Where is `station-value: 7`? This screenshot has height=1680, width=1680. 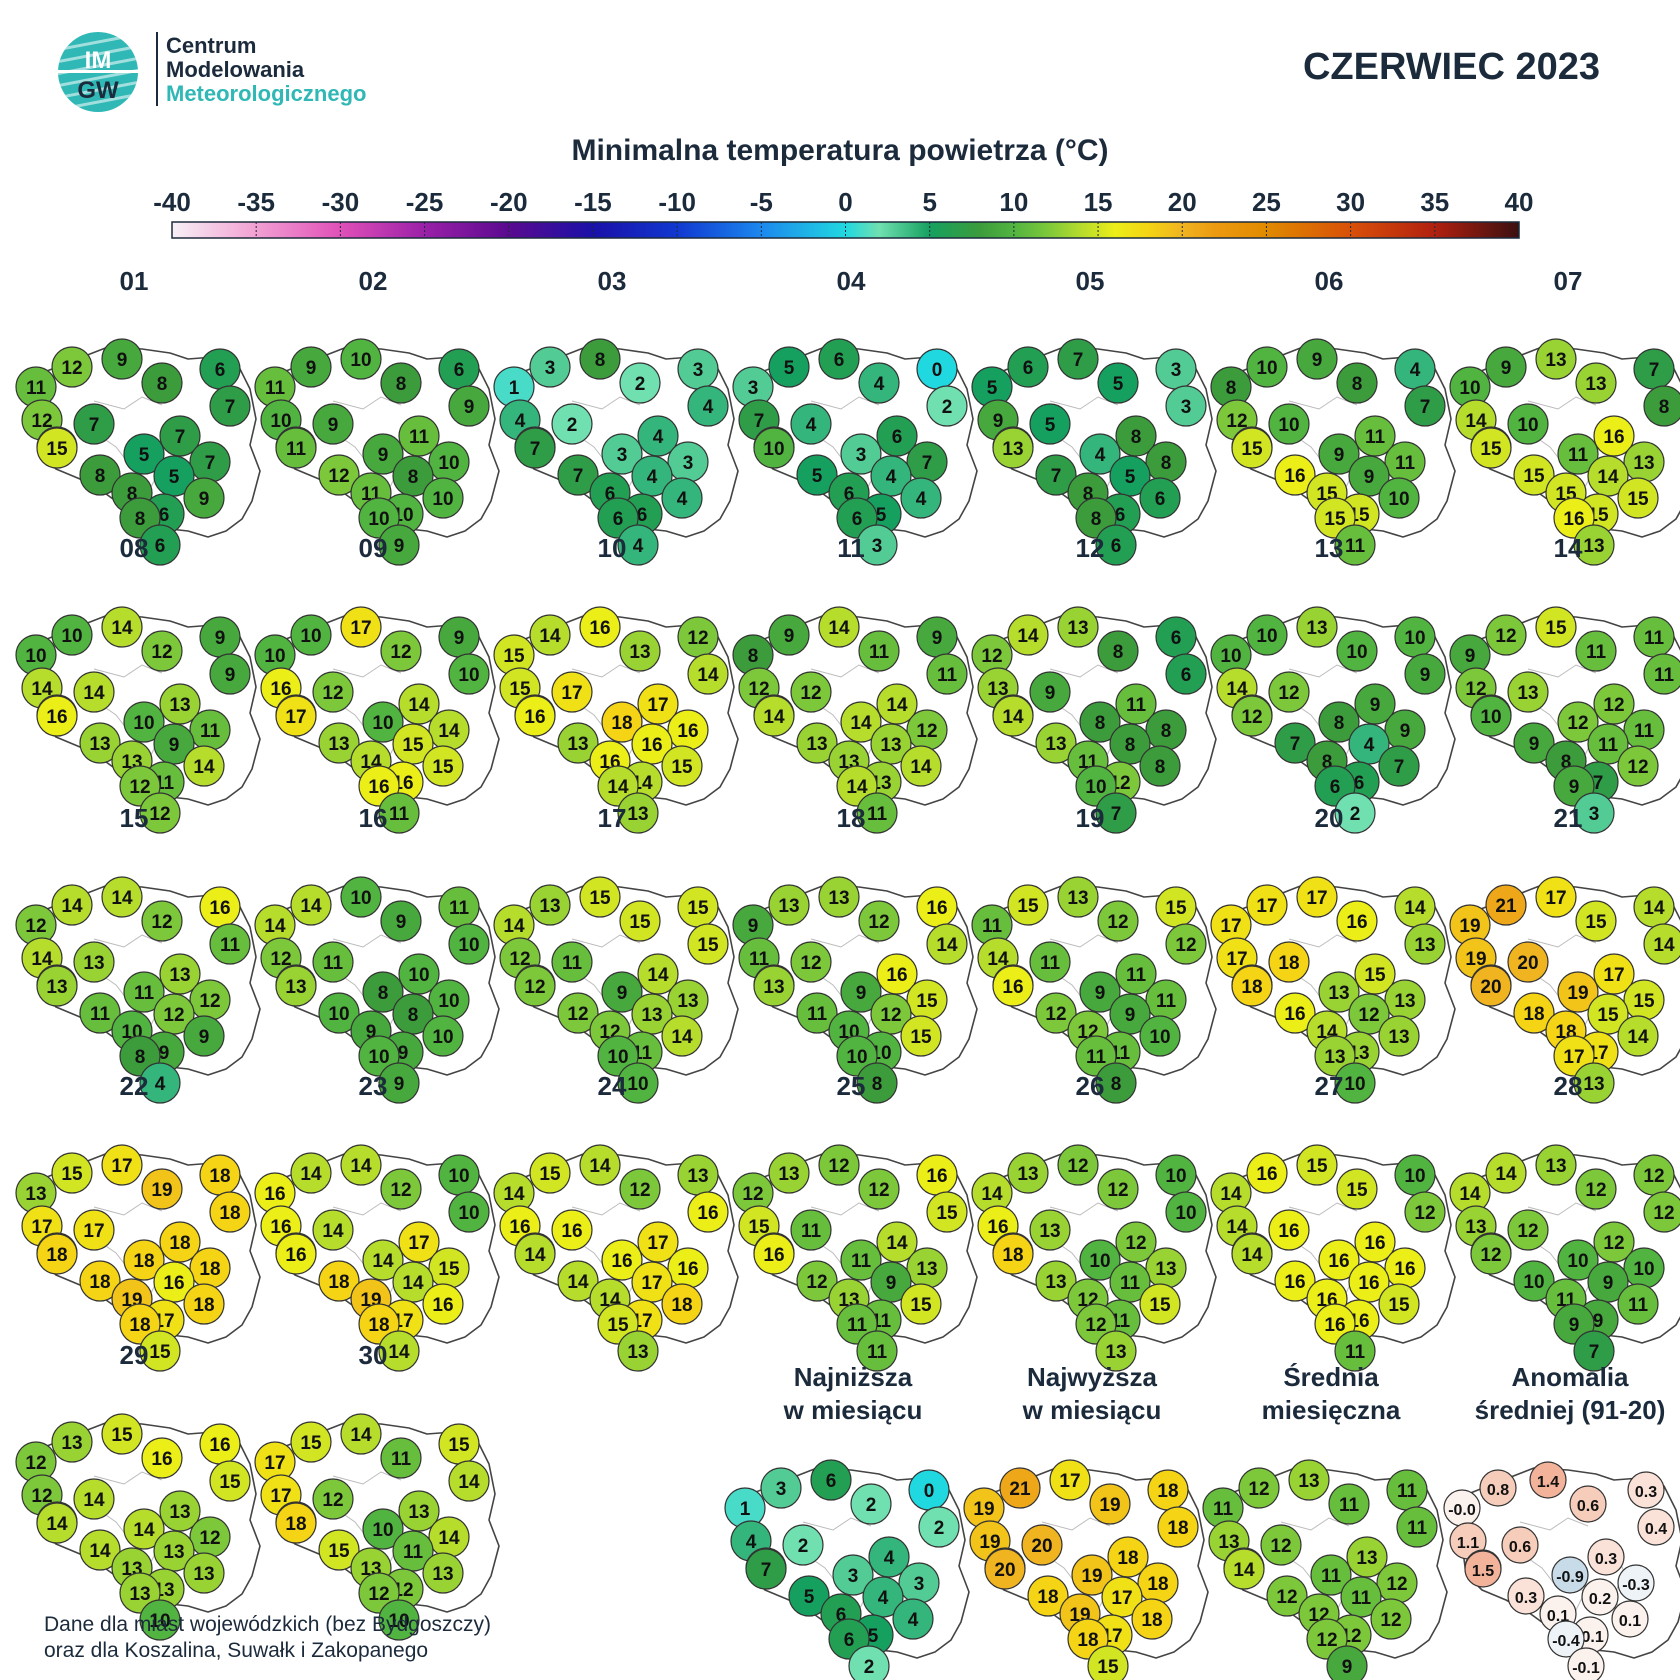 station-value: 7 is located at coordinates (210, 463).